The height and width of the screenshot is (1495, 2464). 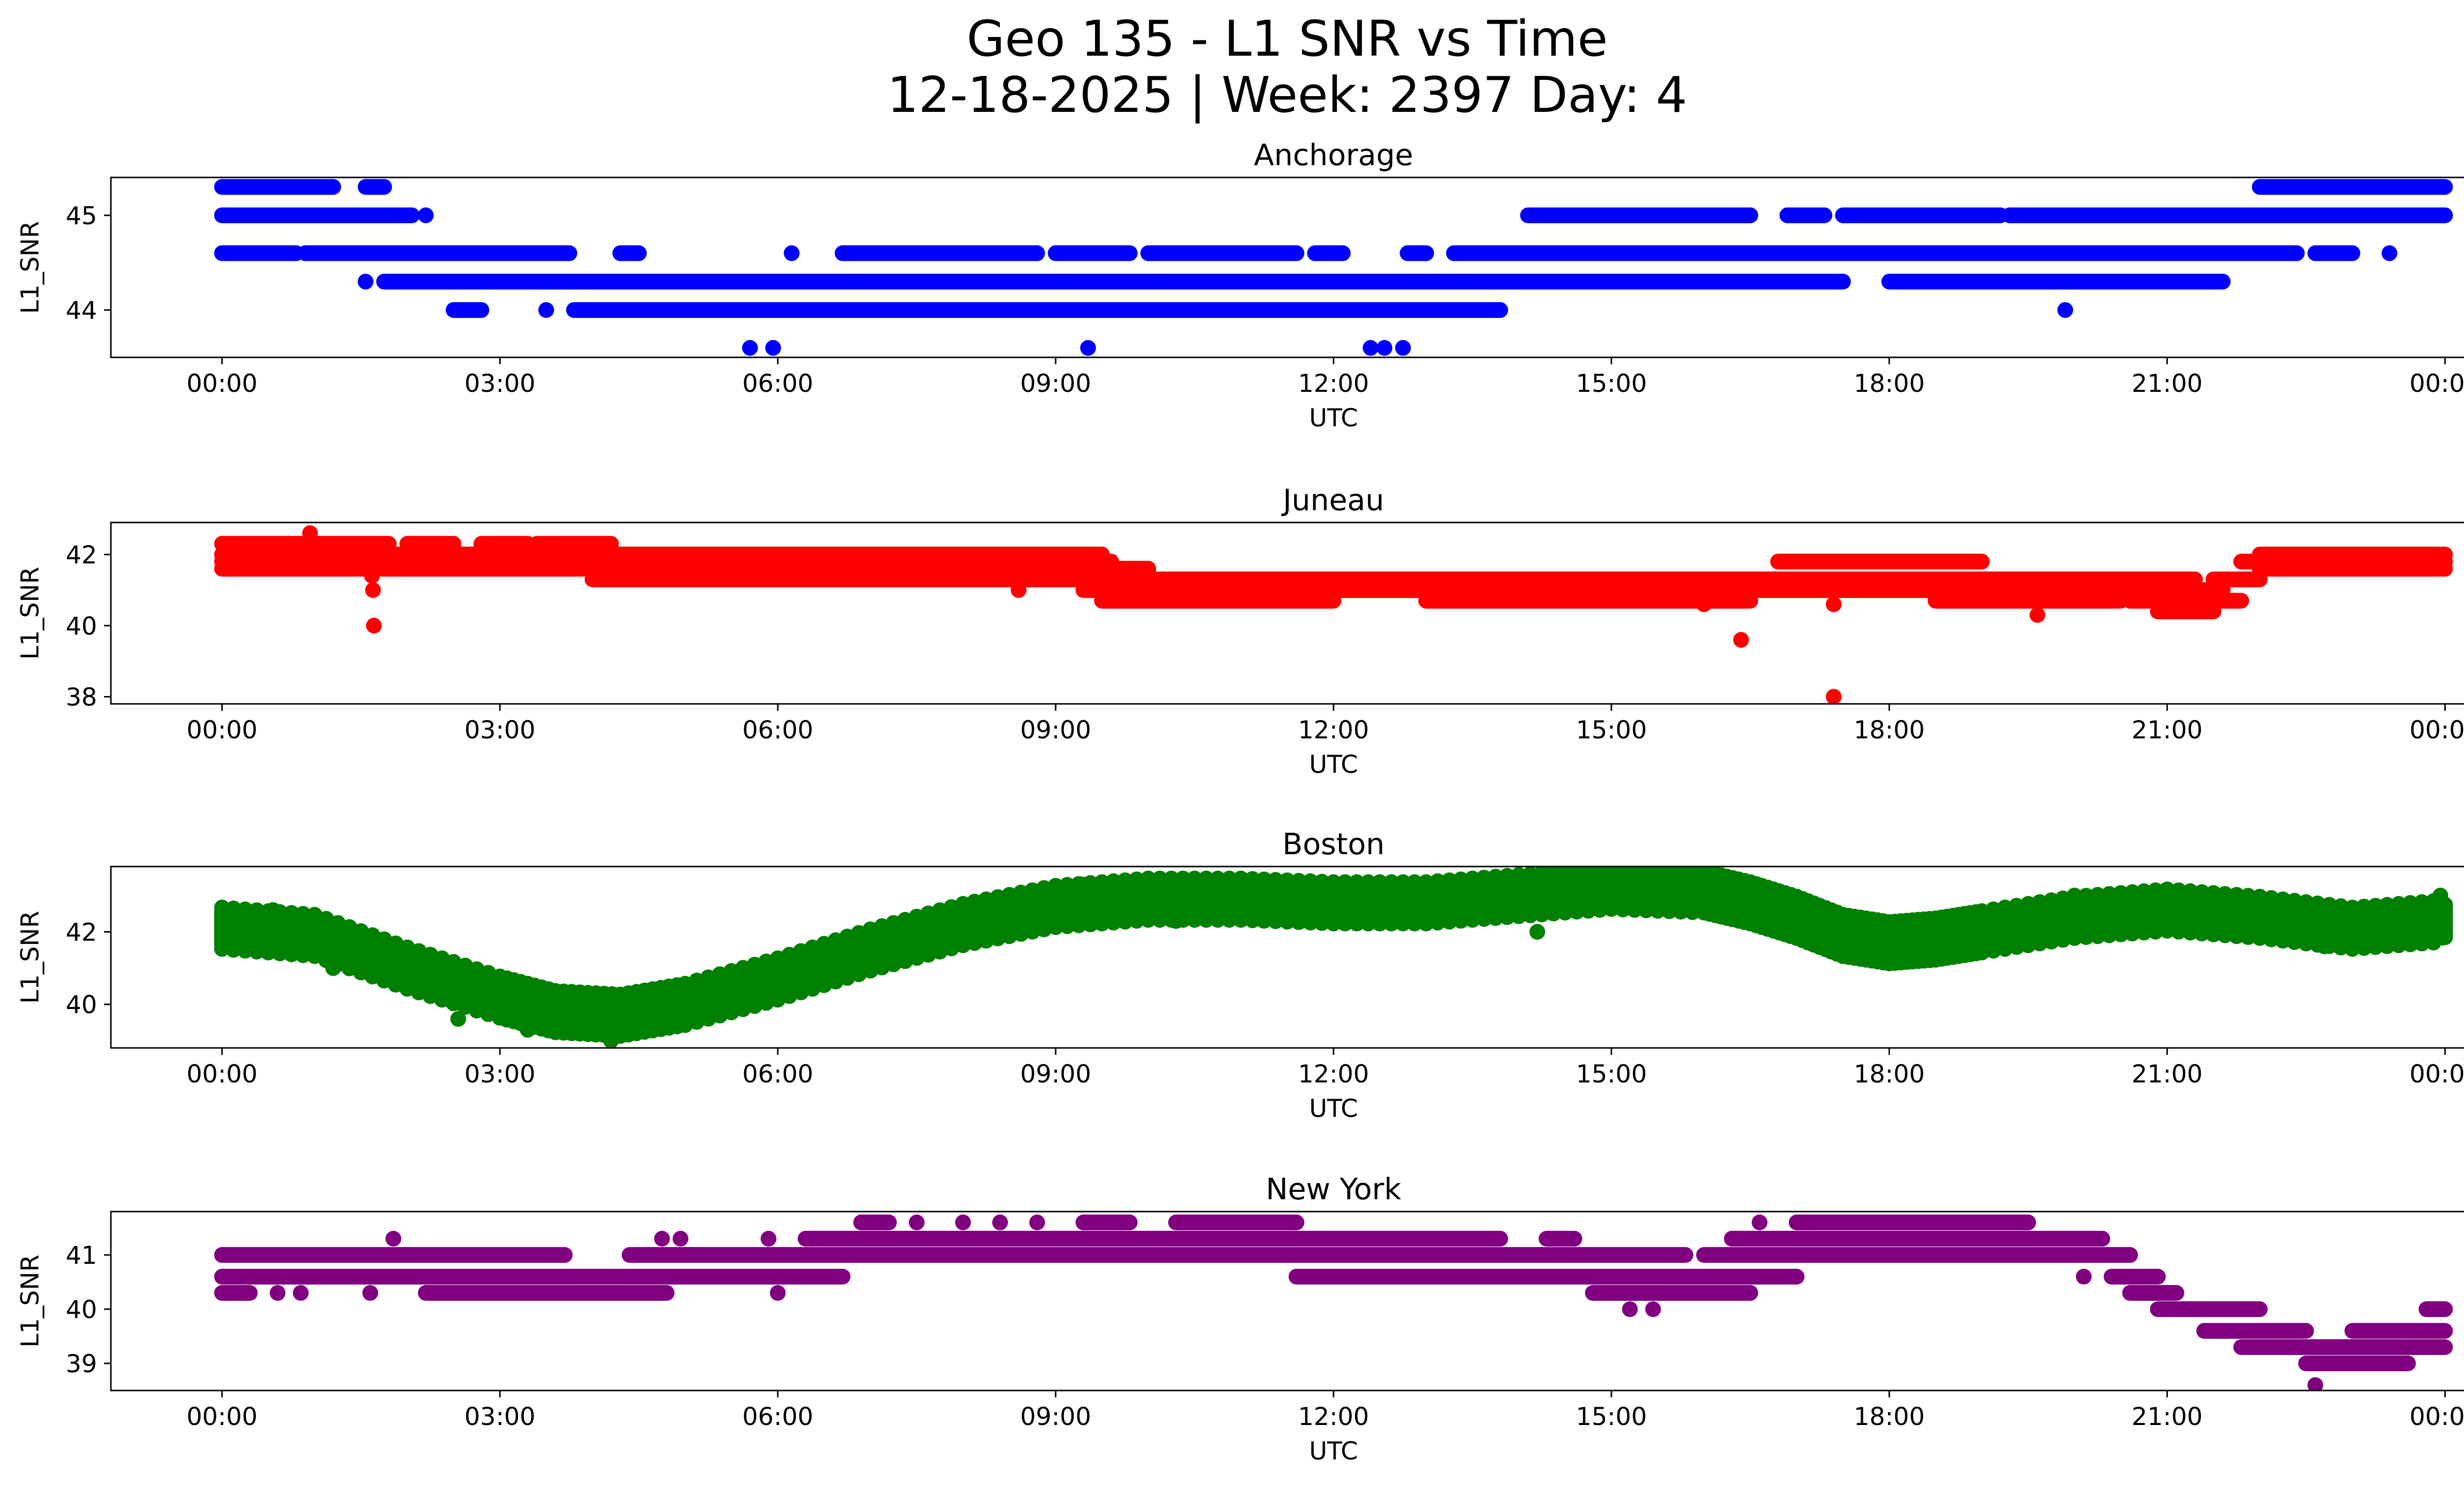 What do you see at coordinates (81, 1364) in the screenshot?
I see `y-tick-label: 39` at bounding box center [81, 1364].